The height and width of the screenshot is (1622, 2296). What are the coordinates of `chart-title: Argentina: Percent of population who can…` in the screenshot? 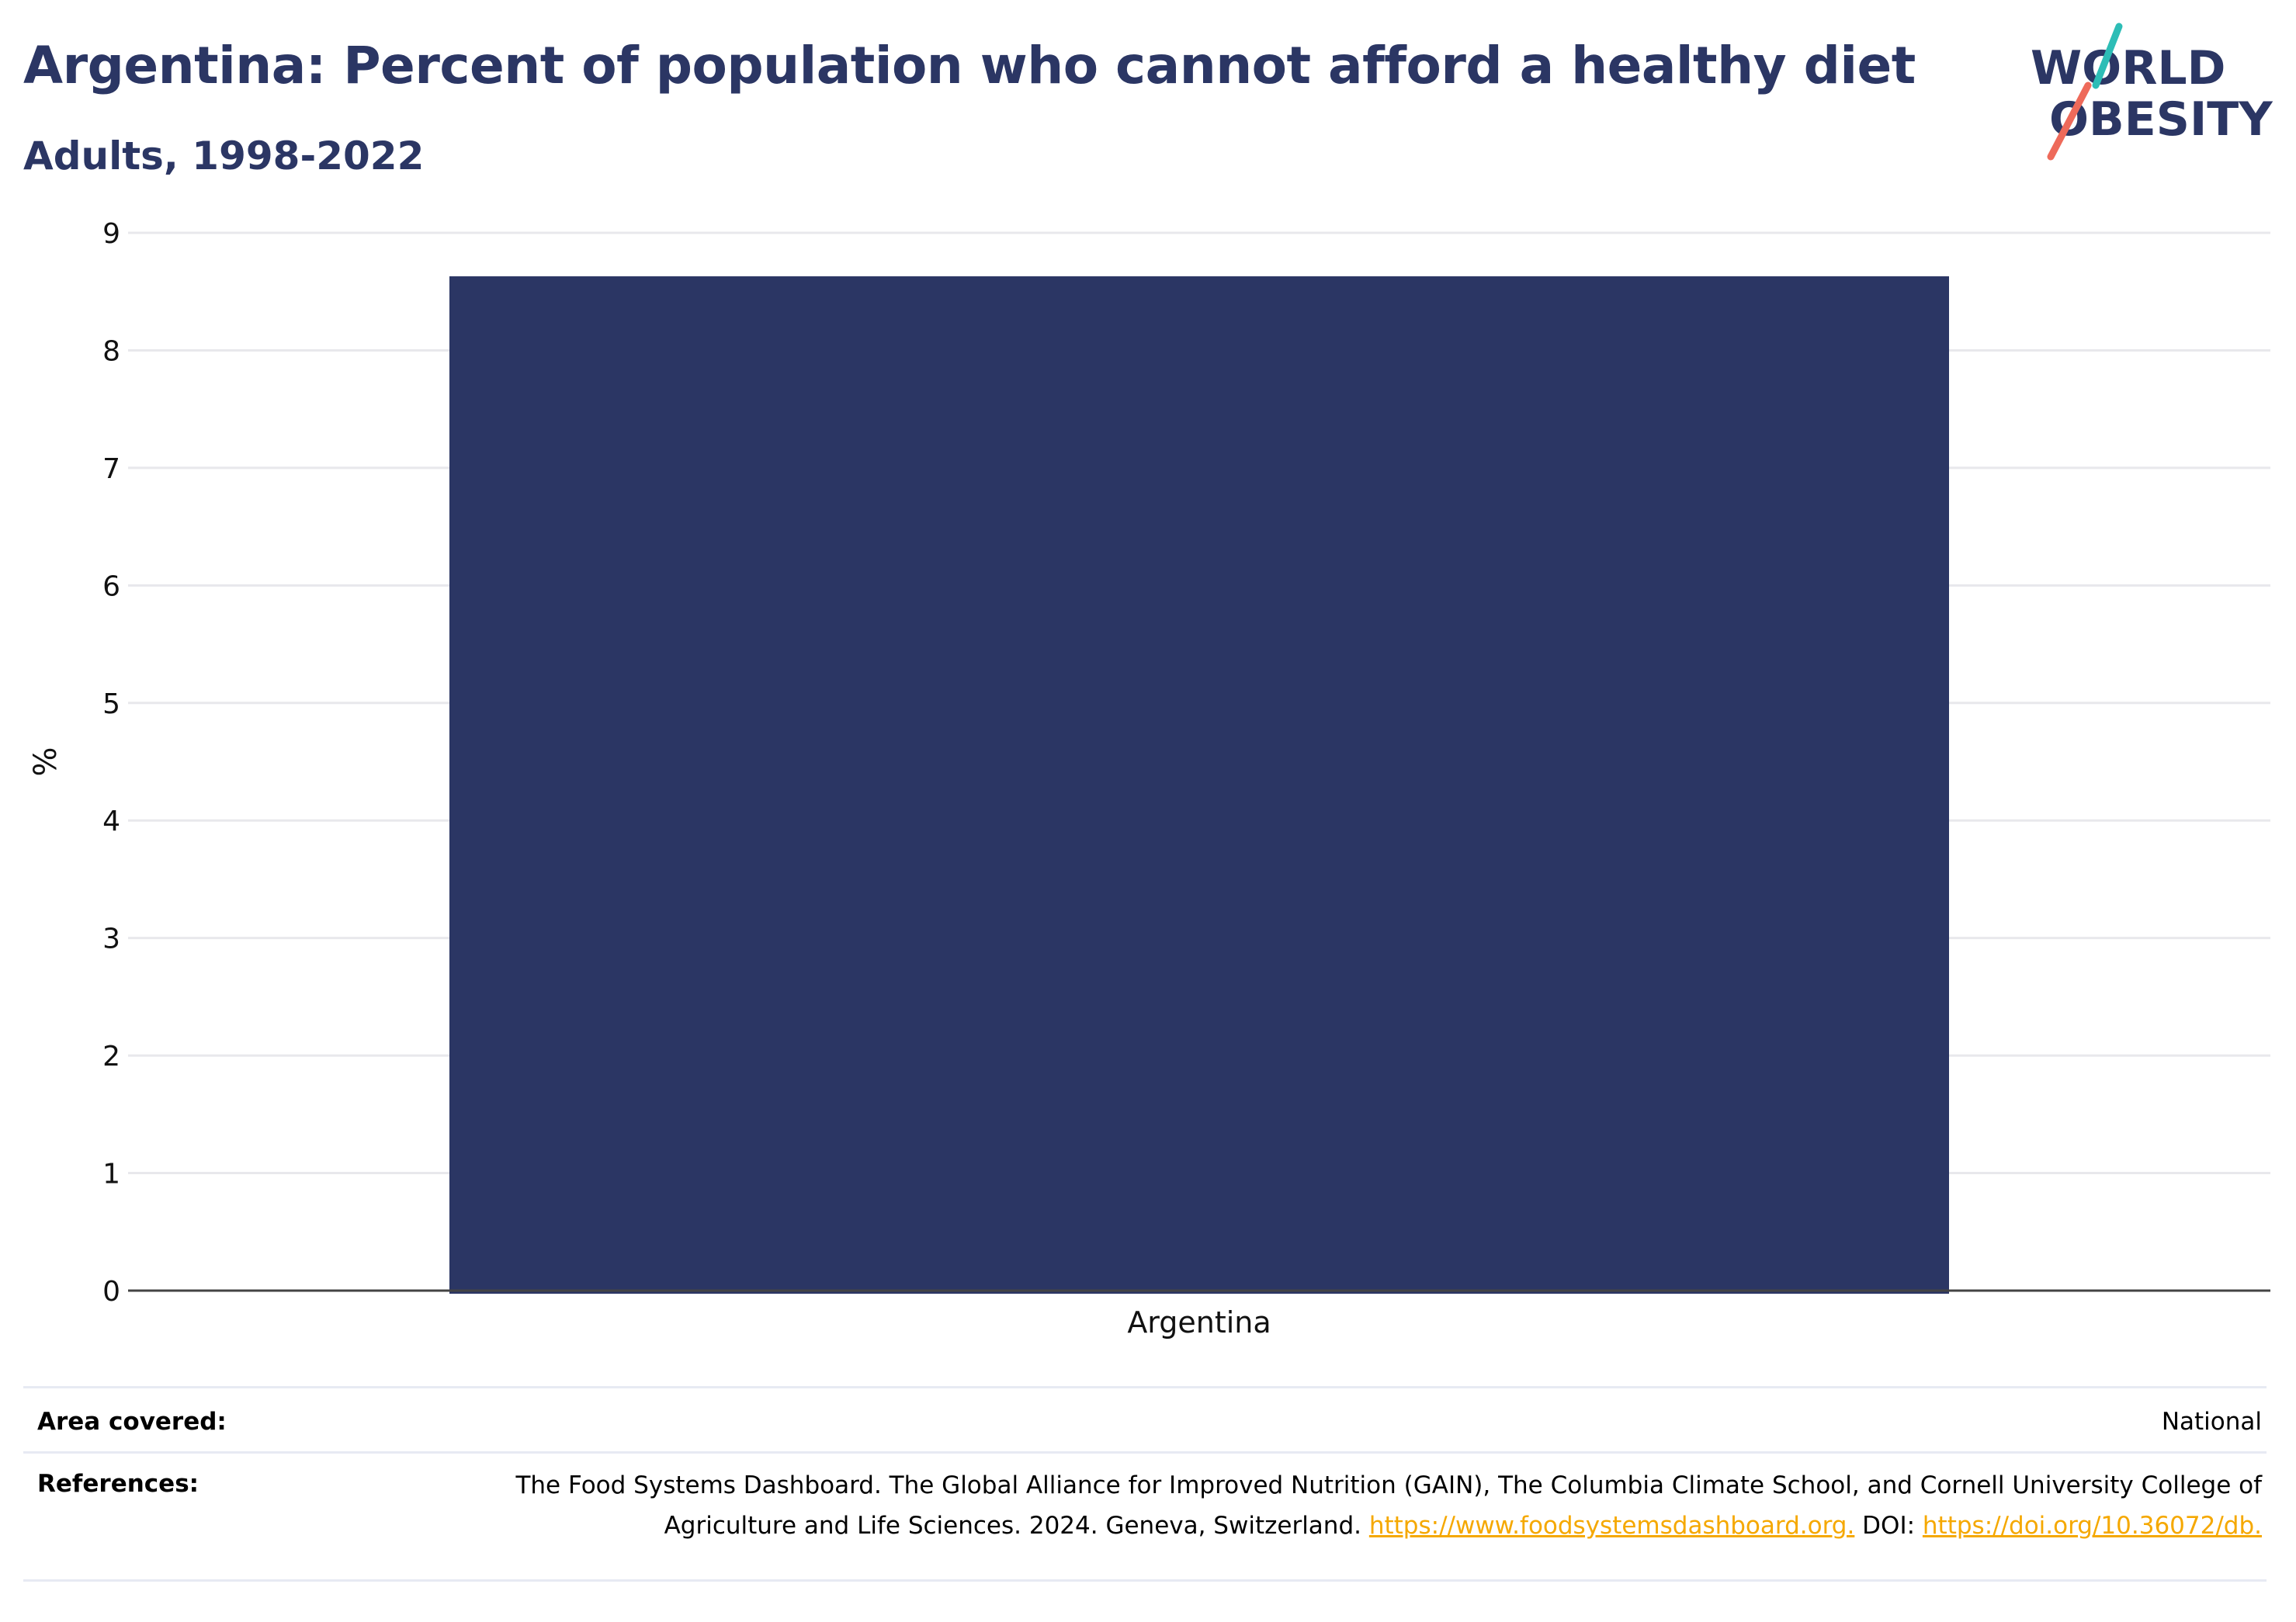 It's located at (969, 65).